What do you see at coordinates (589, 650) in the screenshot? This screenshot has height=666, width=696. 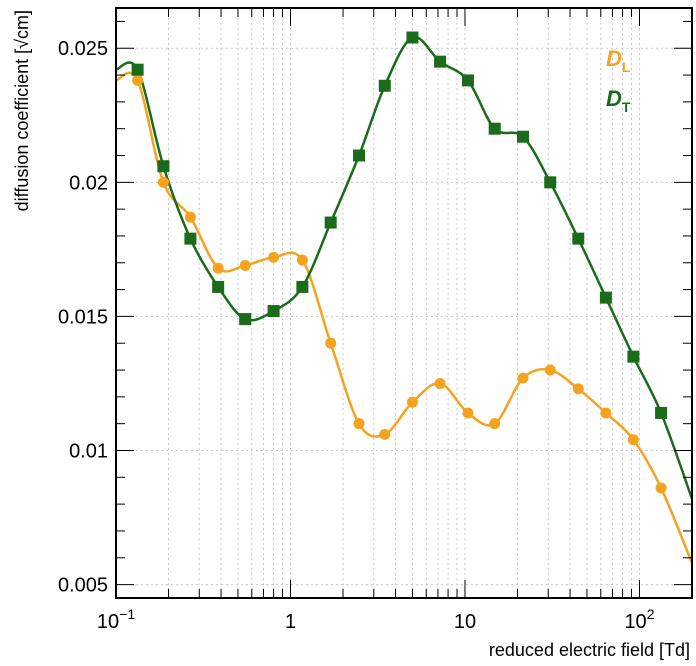 I see `x-axis-label: reduced electric field [Td]` at bounding box center [589, 650].